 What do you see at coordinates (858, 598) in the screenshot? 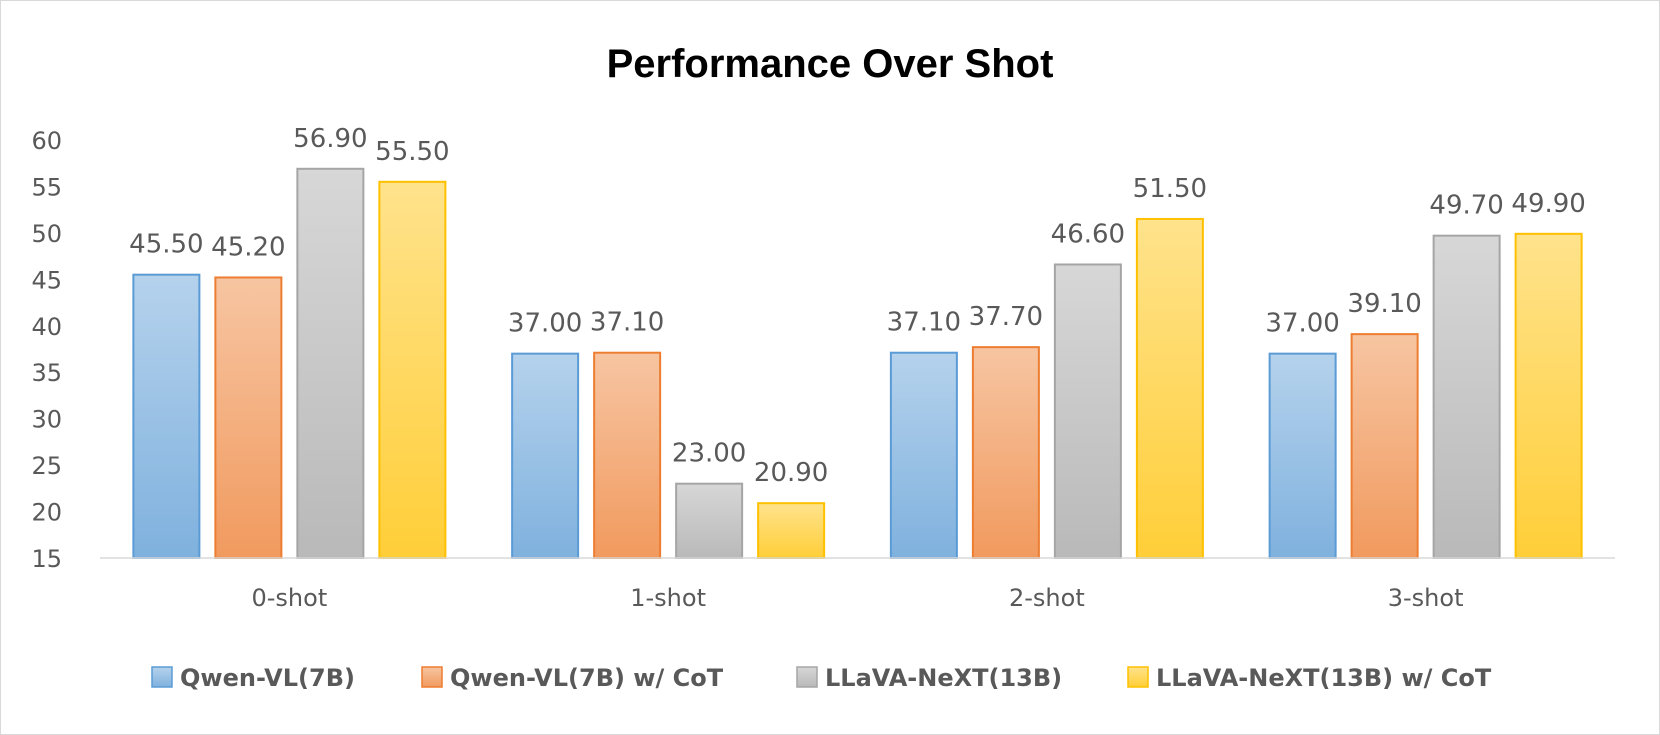
I see `x-axis: 0-shot 1-shot 2-shot 3-shot` at bounding box center [858, 598].